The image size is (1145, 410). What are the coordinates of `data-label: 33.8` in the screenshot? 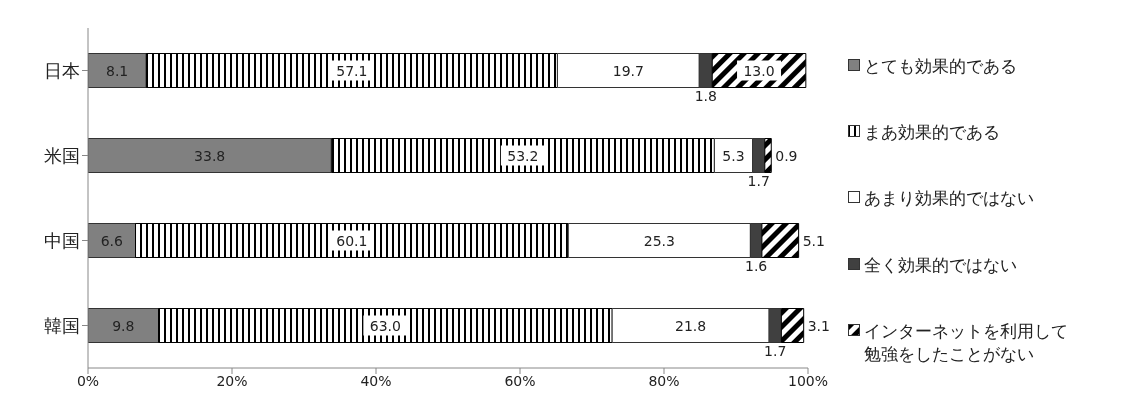 It's located at (210, 155).